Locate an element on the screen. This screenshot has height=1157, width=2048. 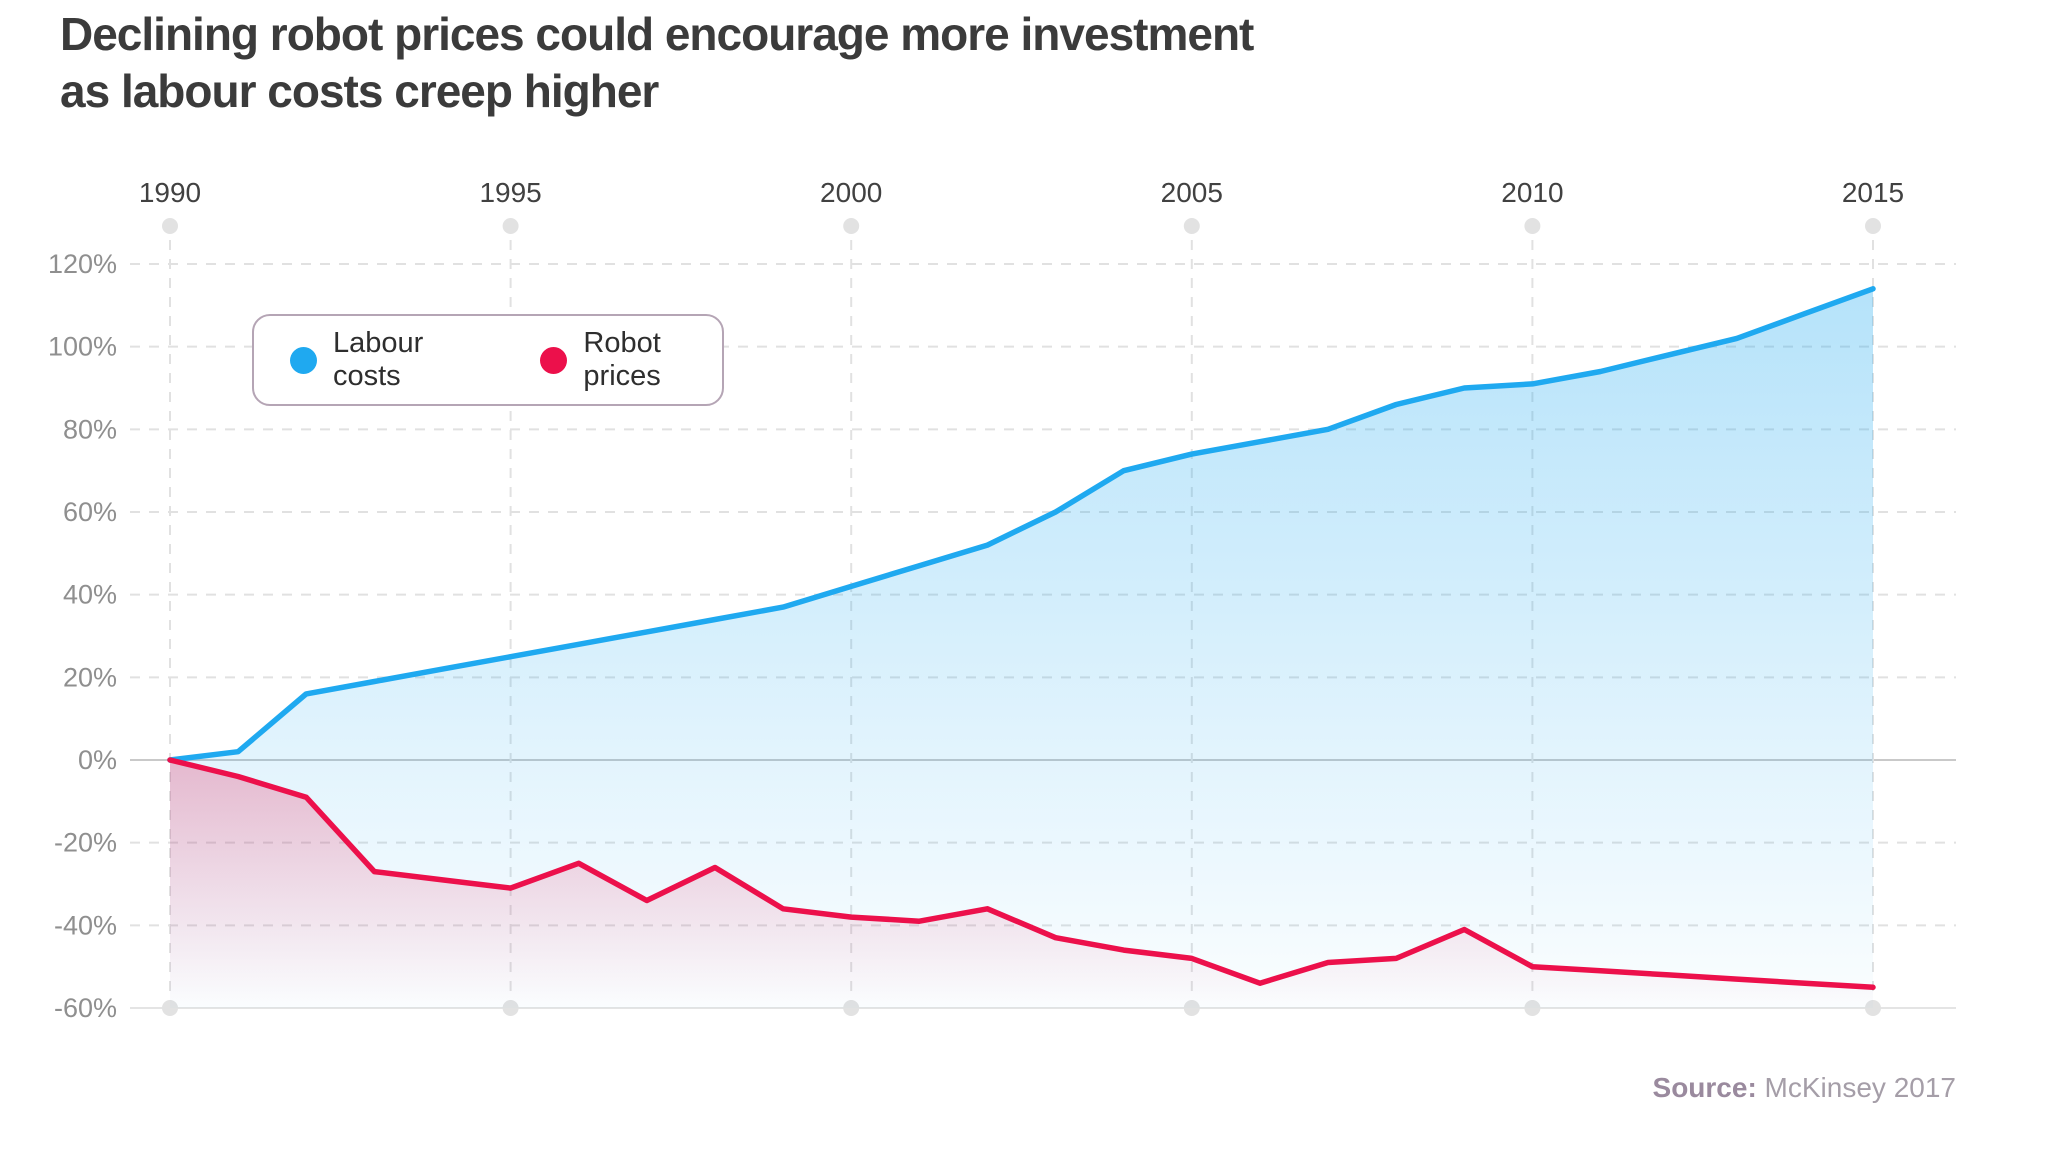
legend-item-robot-prices: Robot prices is located at coordinates (631, 360).